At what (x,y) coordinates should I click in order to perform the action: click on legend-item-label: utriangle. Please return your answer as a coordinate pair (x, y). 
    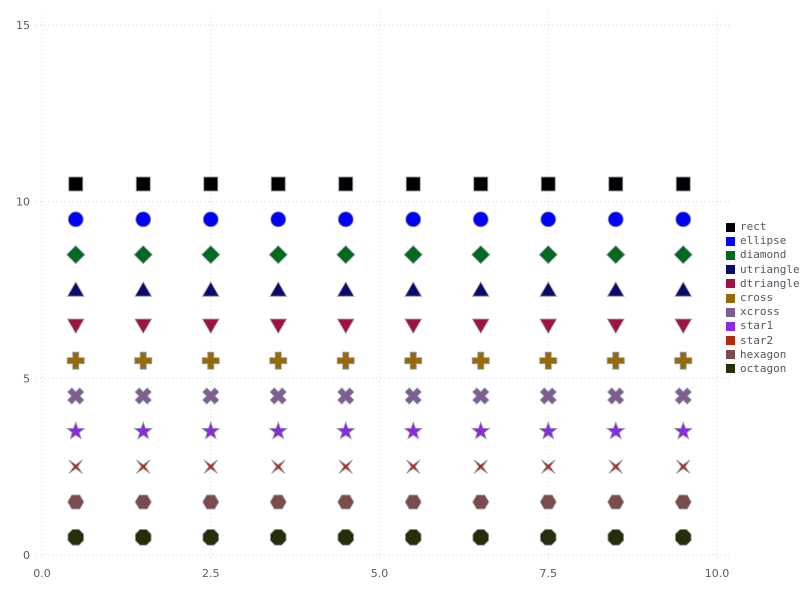
    Looking at the image, I should click on (770, 269).